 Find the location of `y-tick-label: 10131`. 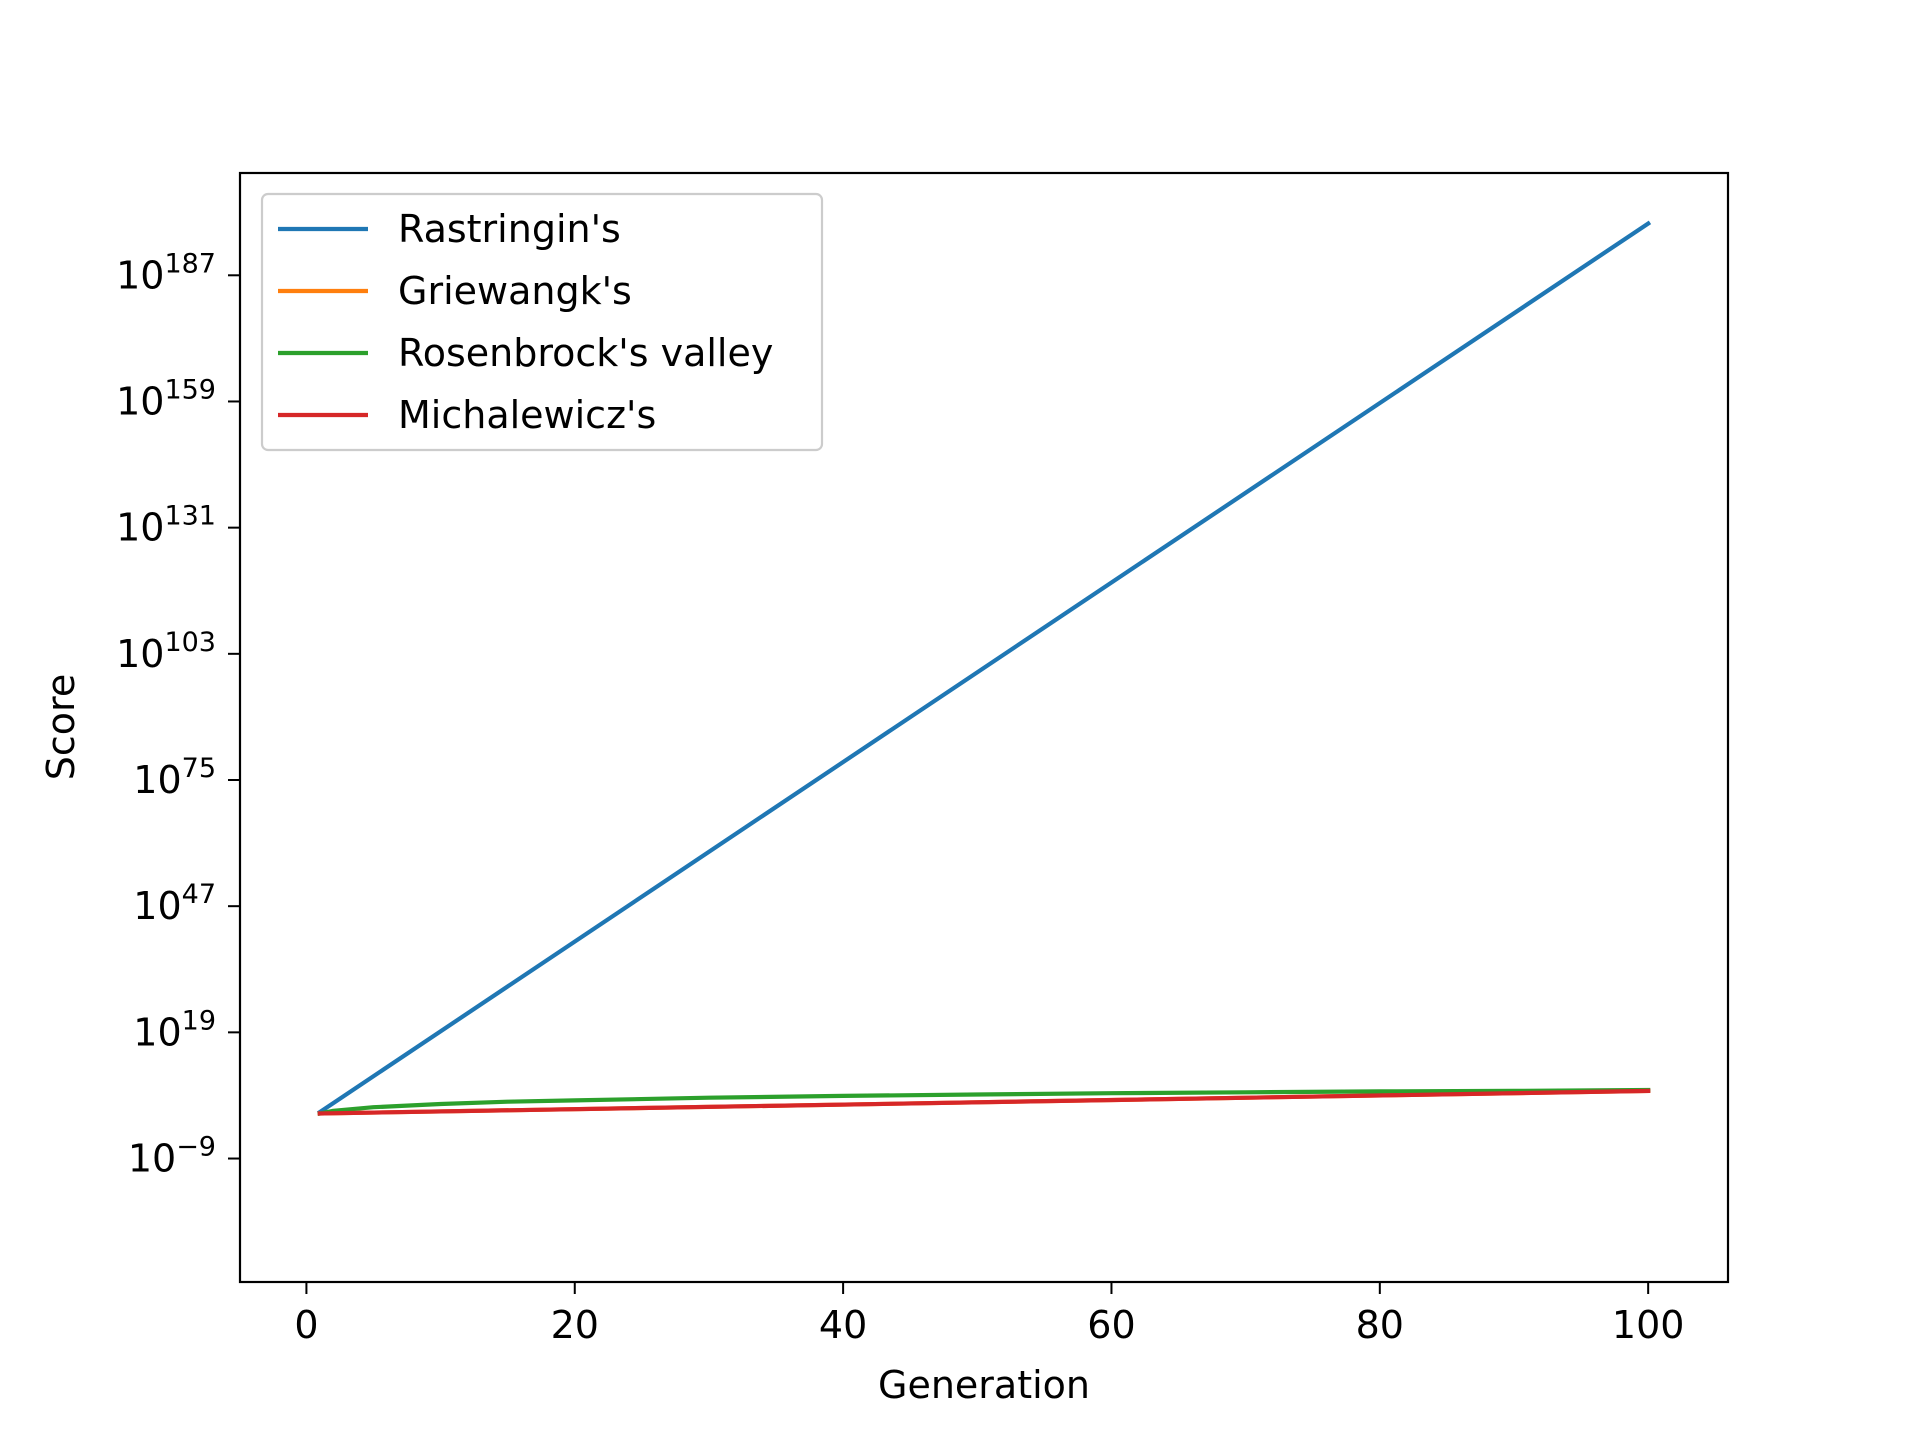

y-tick-label: 10131 is located at coordinates (166, 525).